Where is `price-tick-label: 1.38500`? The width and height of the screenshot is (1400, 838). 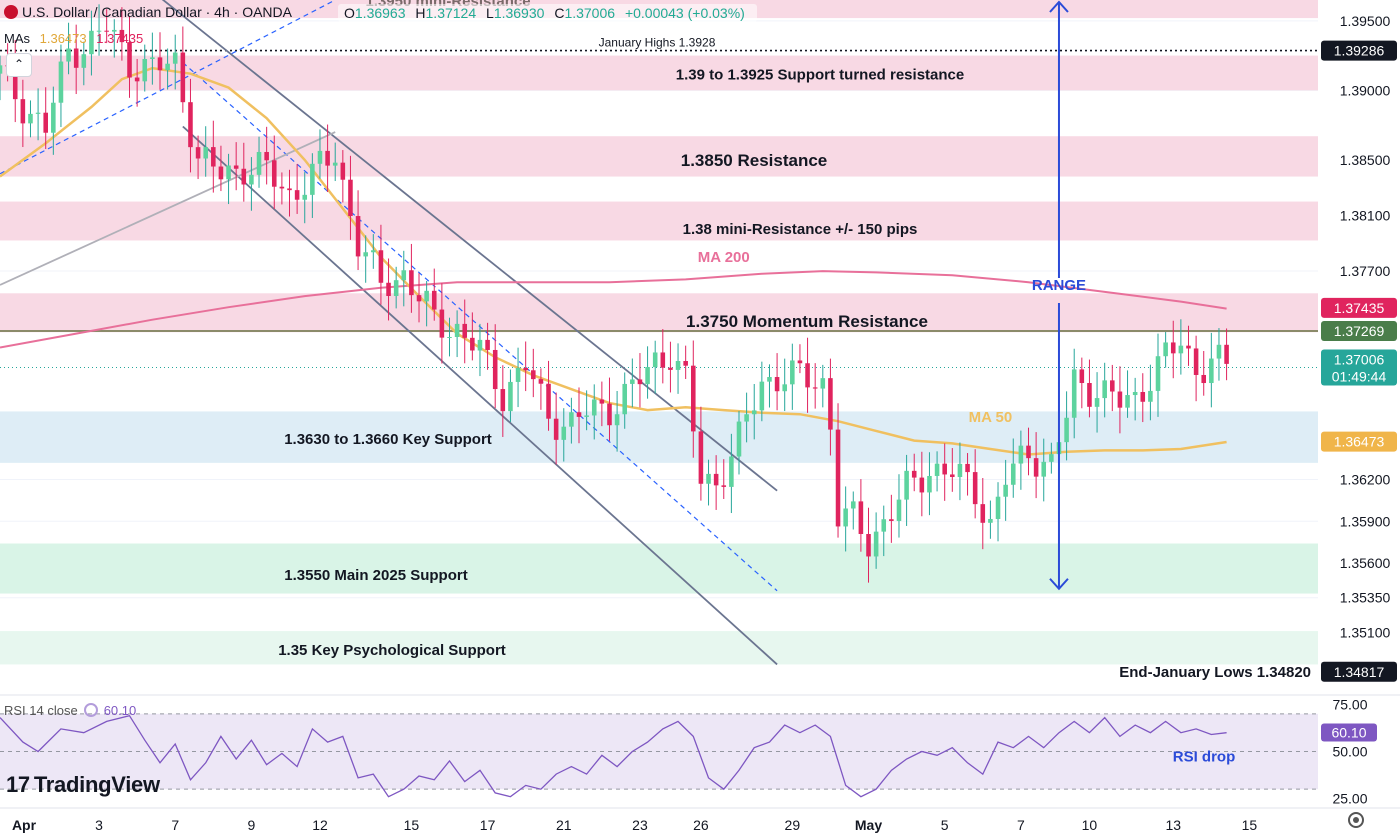
price-tick-label: 1.38500 is located at coordinates (1365, 160).